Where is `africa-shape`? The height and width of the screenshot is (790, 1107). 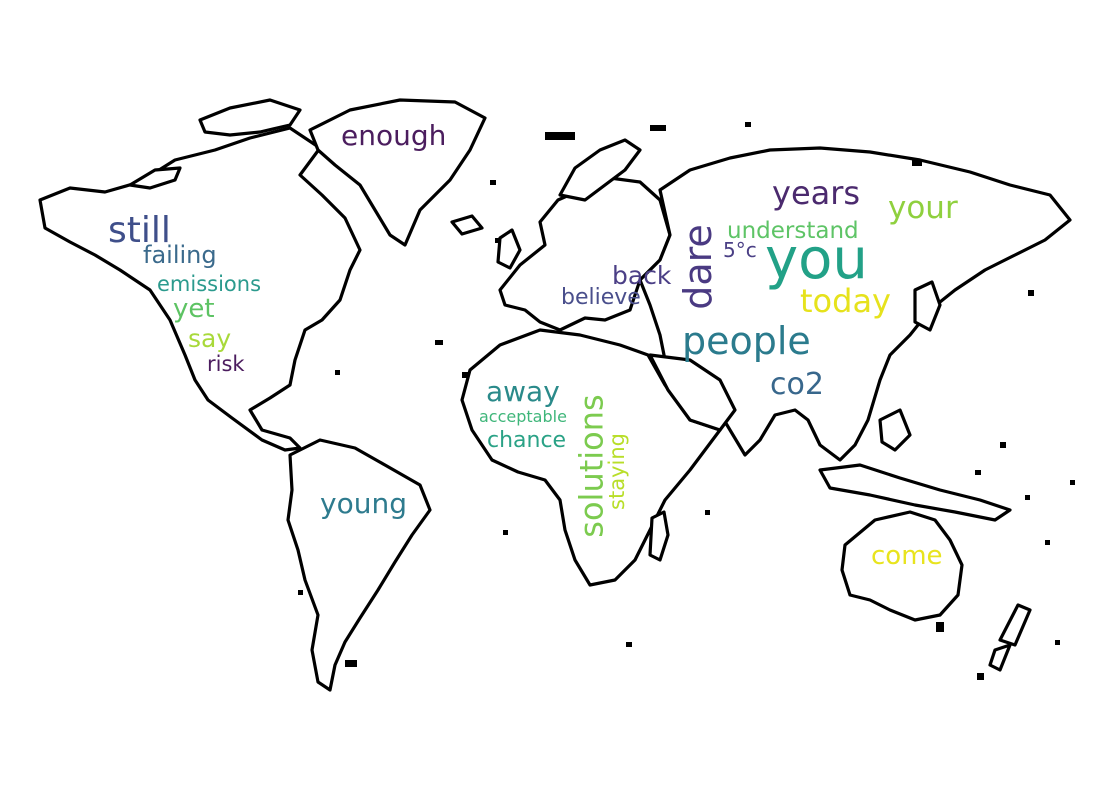 africa-shape is located at coordinates (591, 457).